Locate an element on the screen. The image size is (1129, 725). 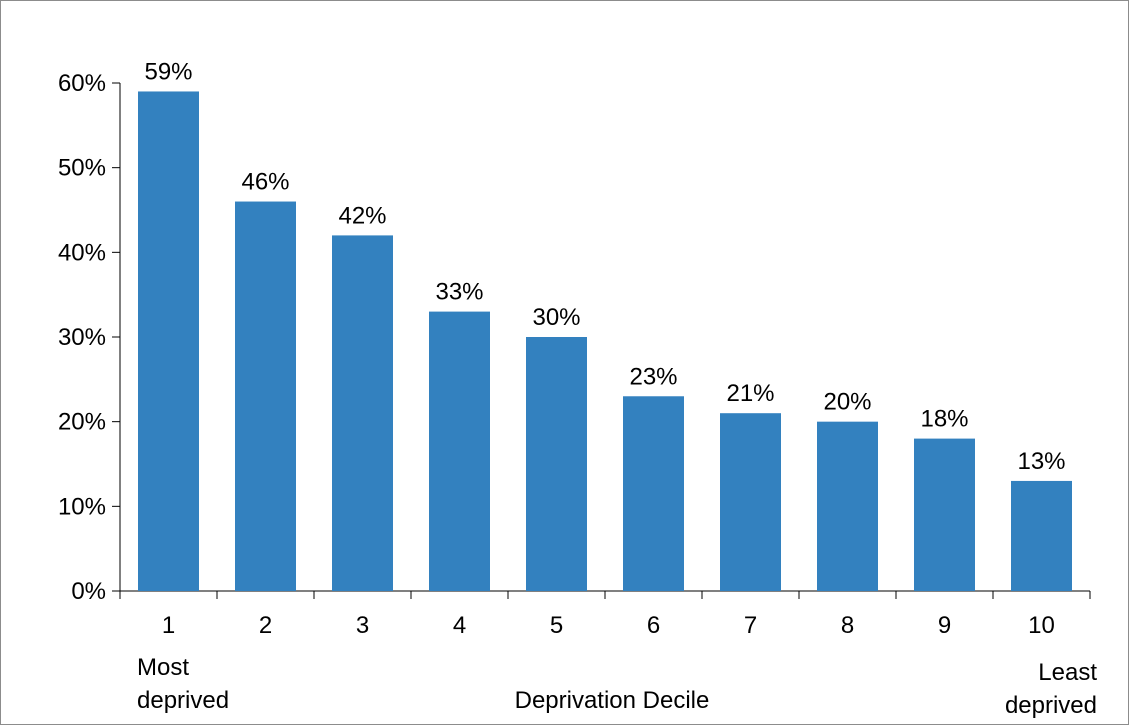
y-tick-label: 40% is located at coordinates (82, 252).